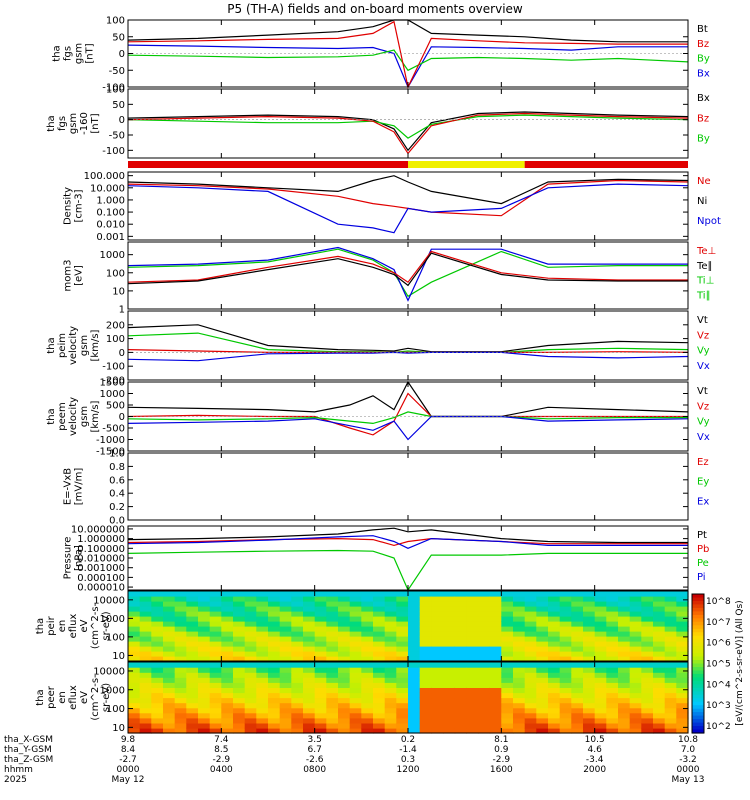 The width and height of the screenshot is (750, 800). What do you see at coordinates (118, 291) in the screenshot?
I see `y-tick-label: 10` at bounding box center [118, 291].